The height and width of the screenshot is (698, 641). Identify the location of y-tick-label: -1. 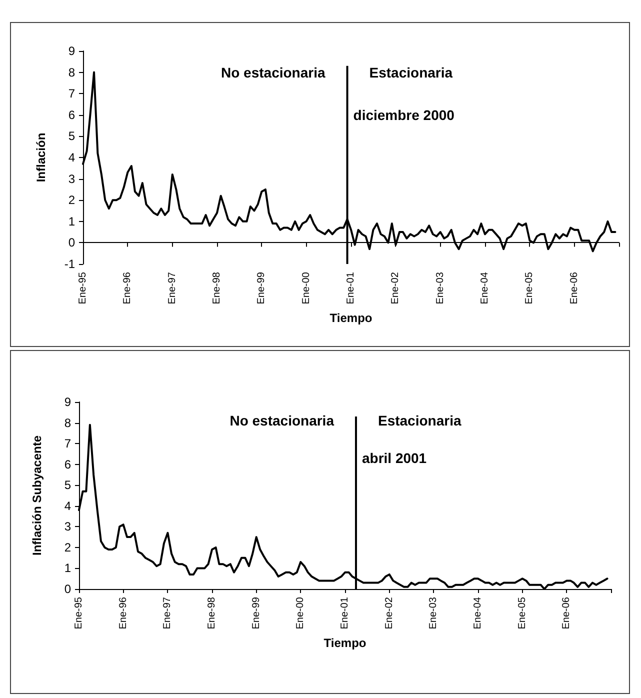
(70, 264).